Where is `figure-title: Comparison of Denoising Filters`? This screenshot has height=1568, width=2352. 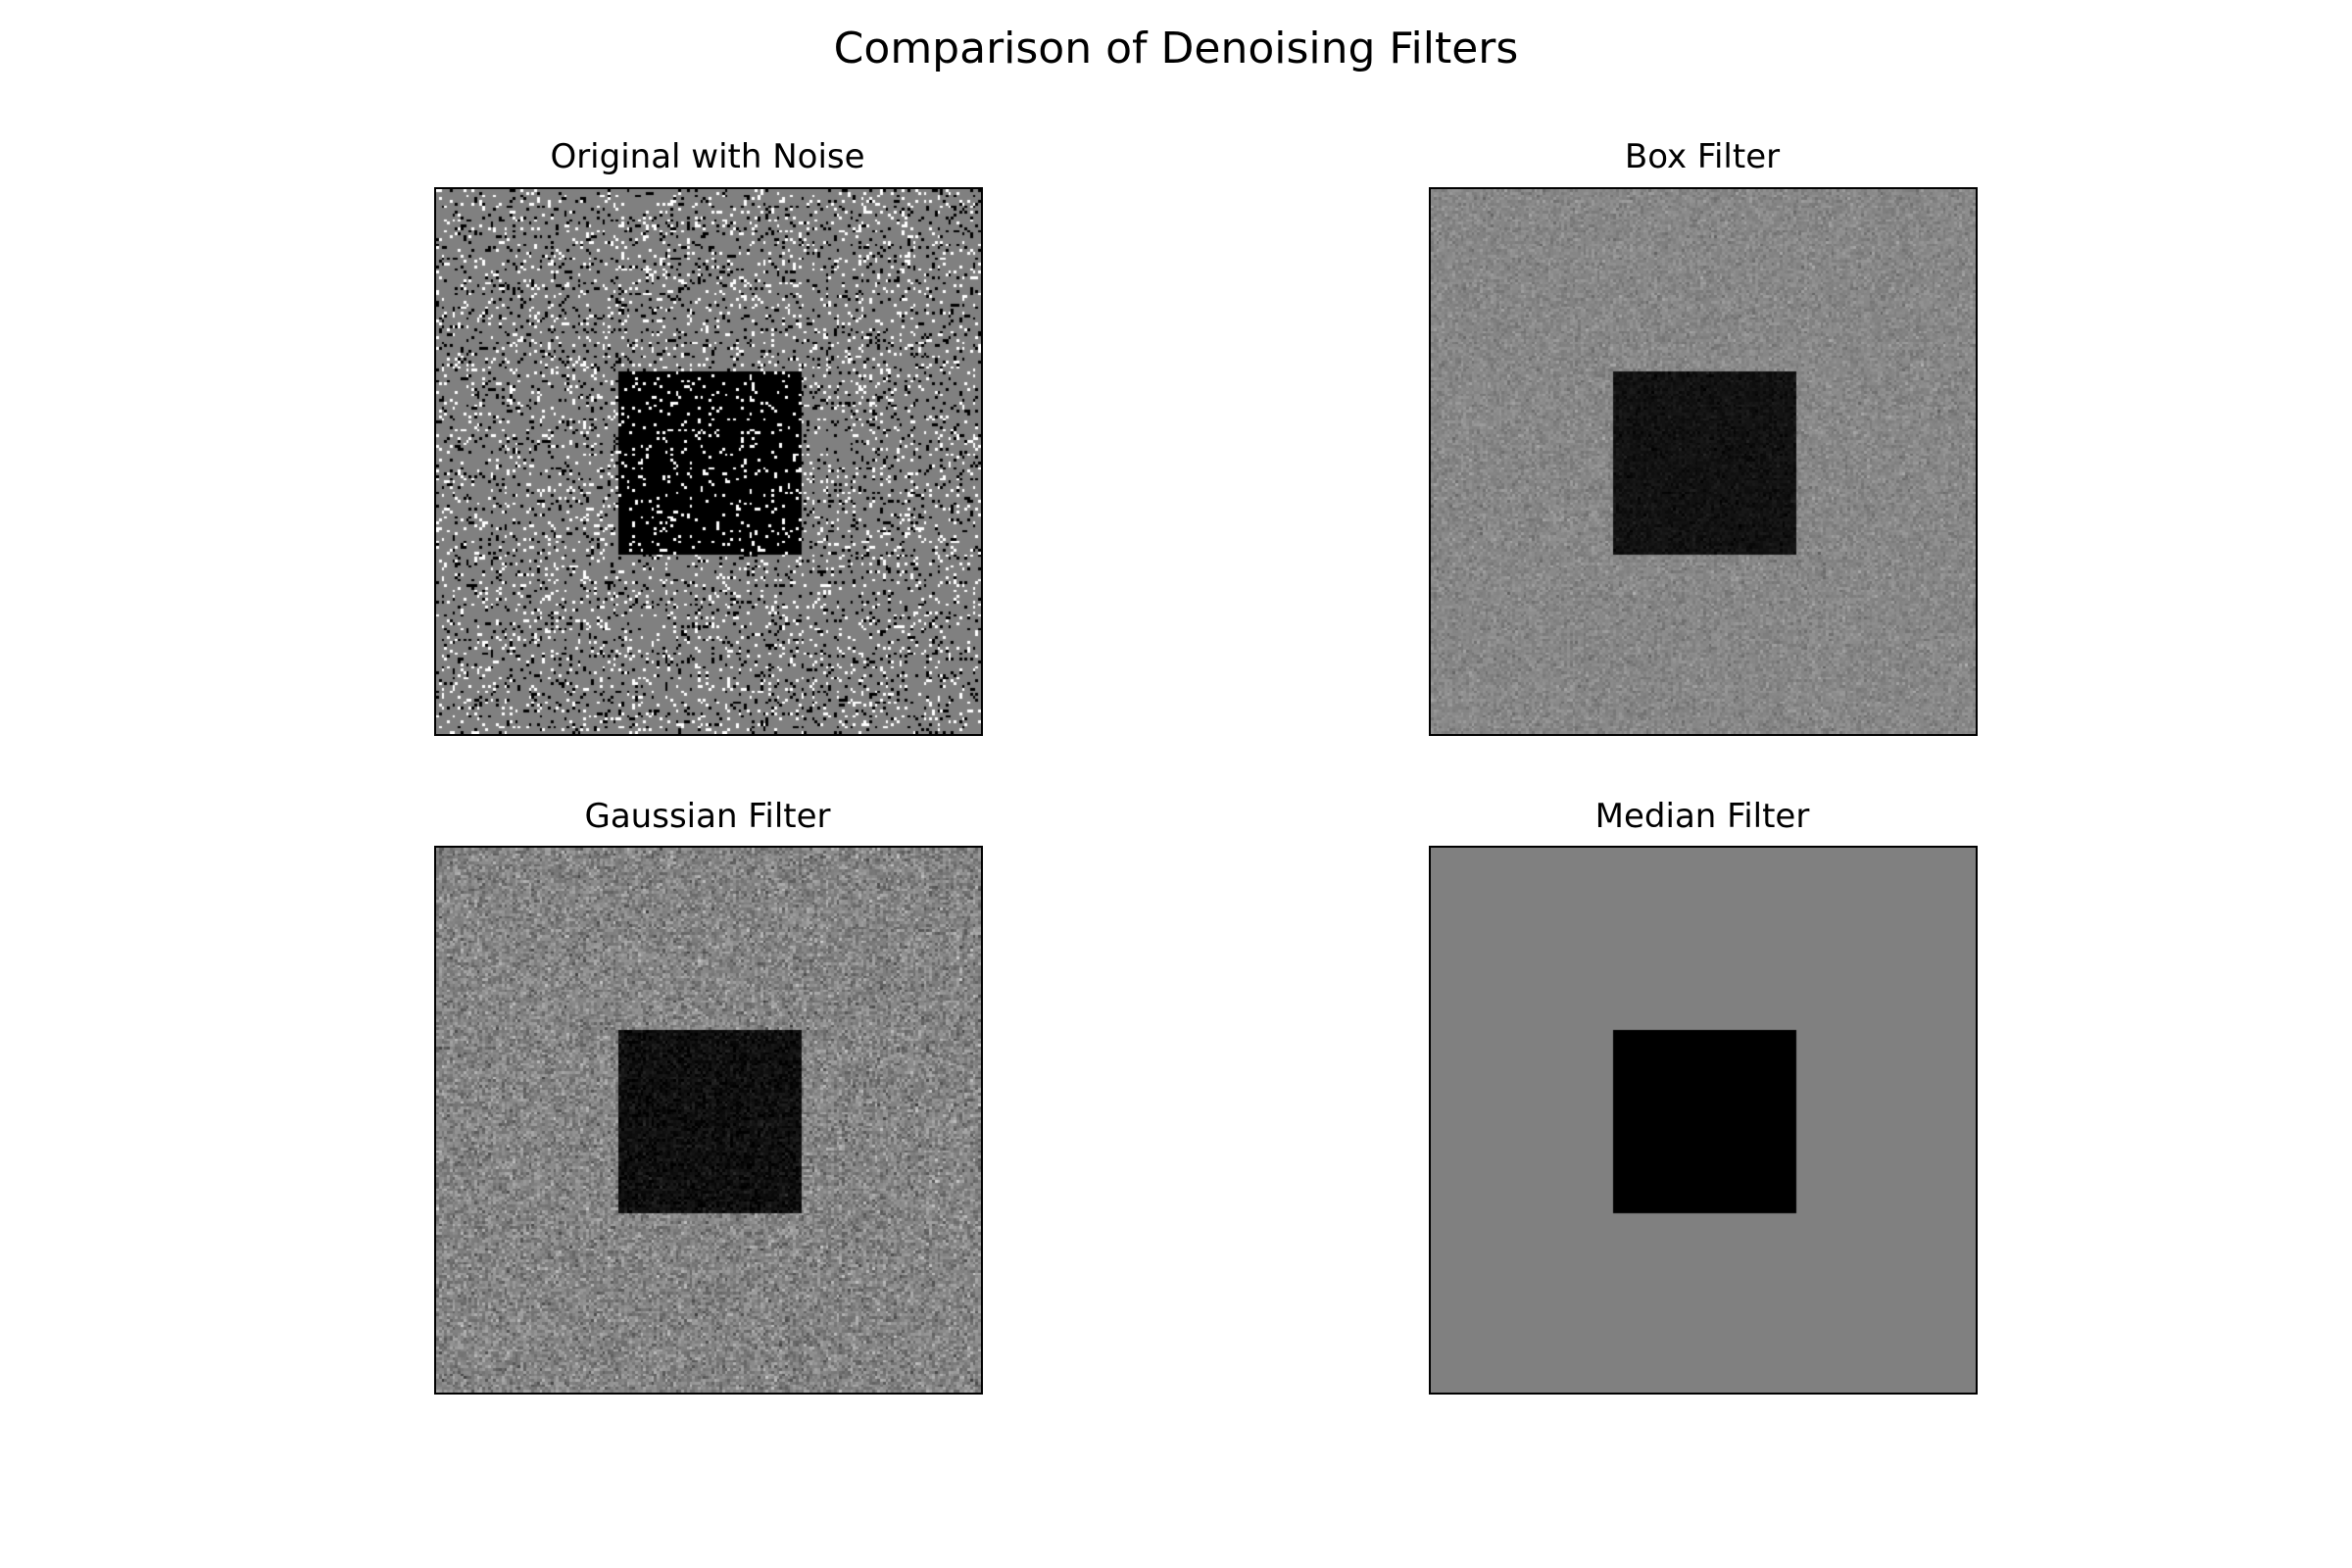
figure-title: Comparison of Denoising Filters is located at coordinates (1176, 49).